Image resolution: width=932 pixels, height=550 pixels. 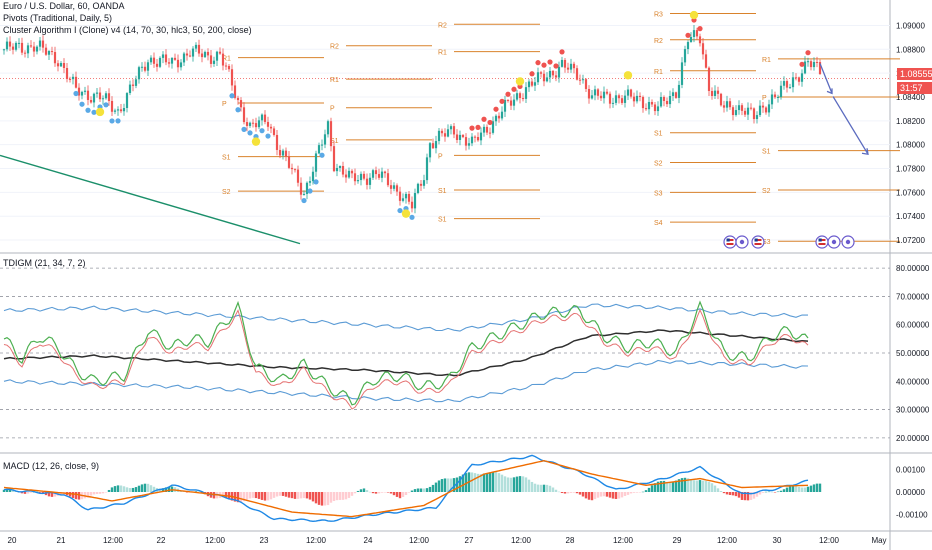 I want to click on pivot-level-label: R1, so click(x=442, y=53).